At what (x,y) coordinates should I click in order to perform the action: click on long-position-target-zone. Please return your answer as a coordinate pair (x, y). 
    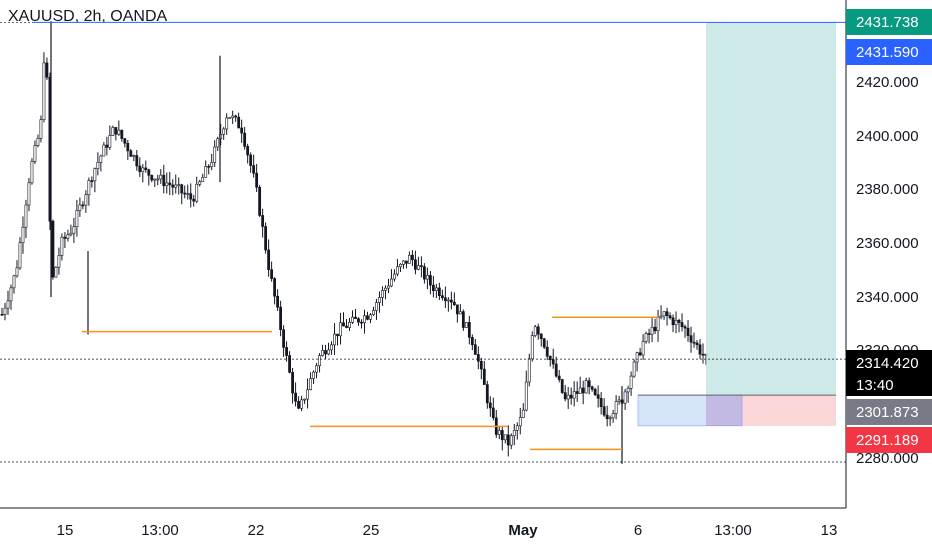
    Looking at the image, I should click on (771, 209).